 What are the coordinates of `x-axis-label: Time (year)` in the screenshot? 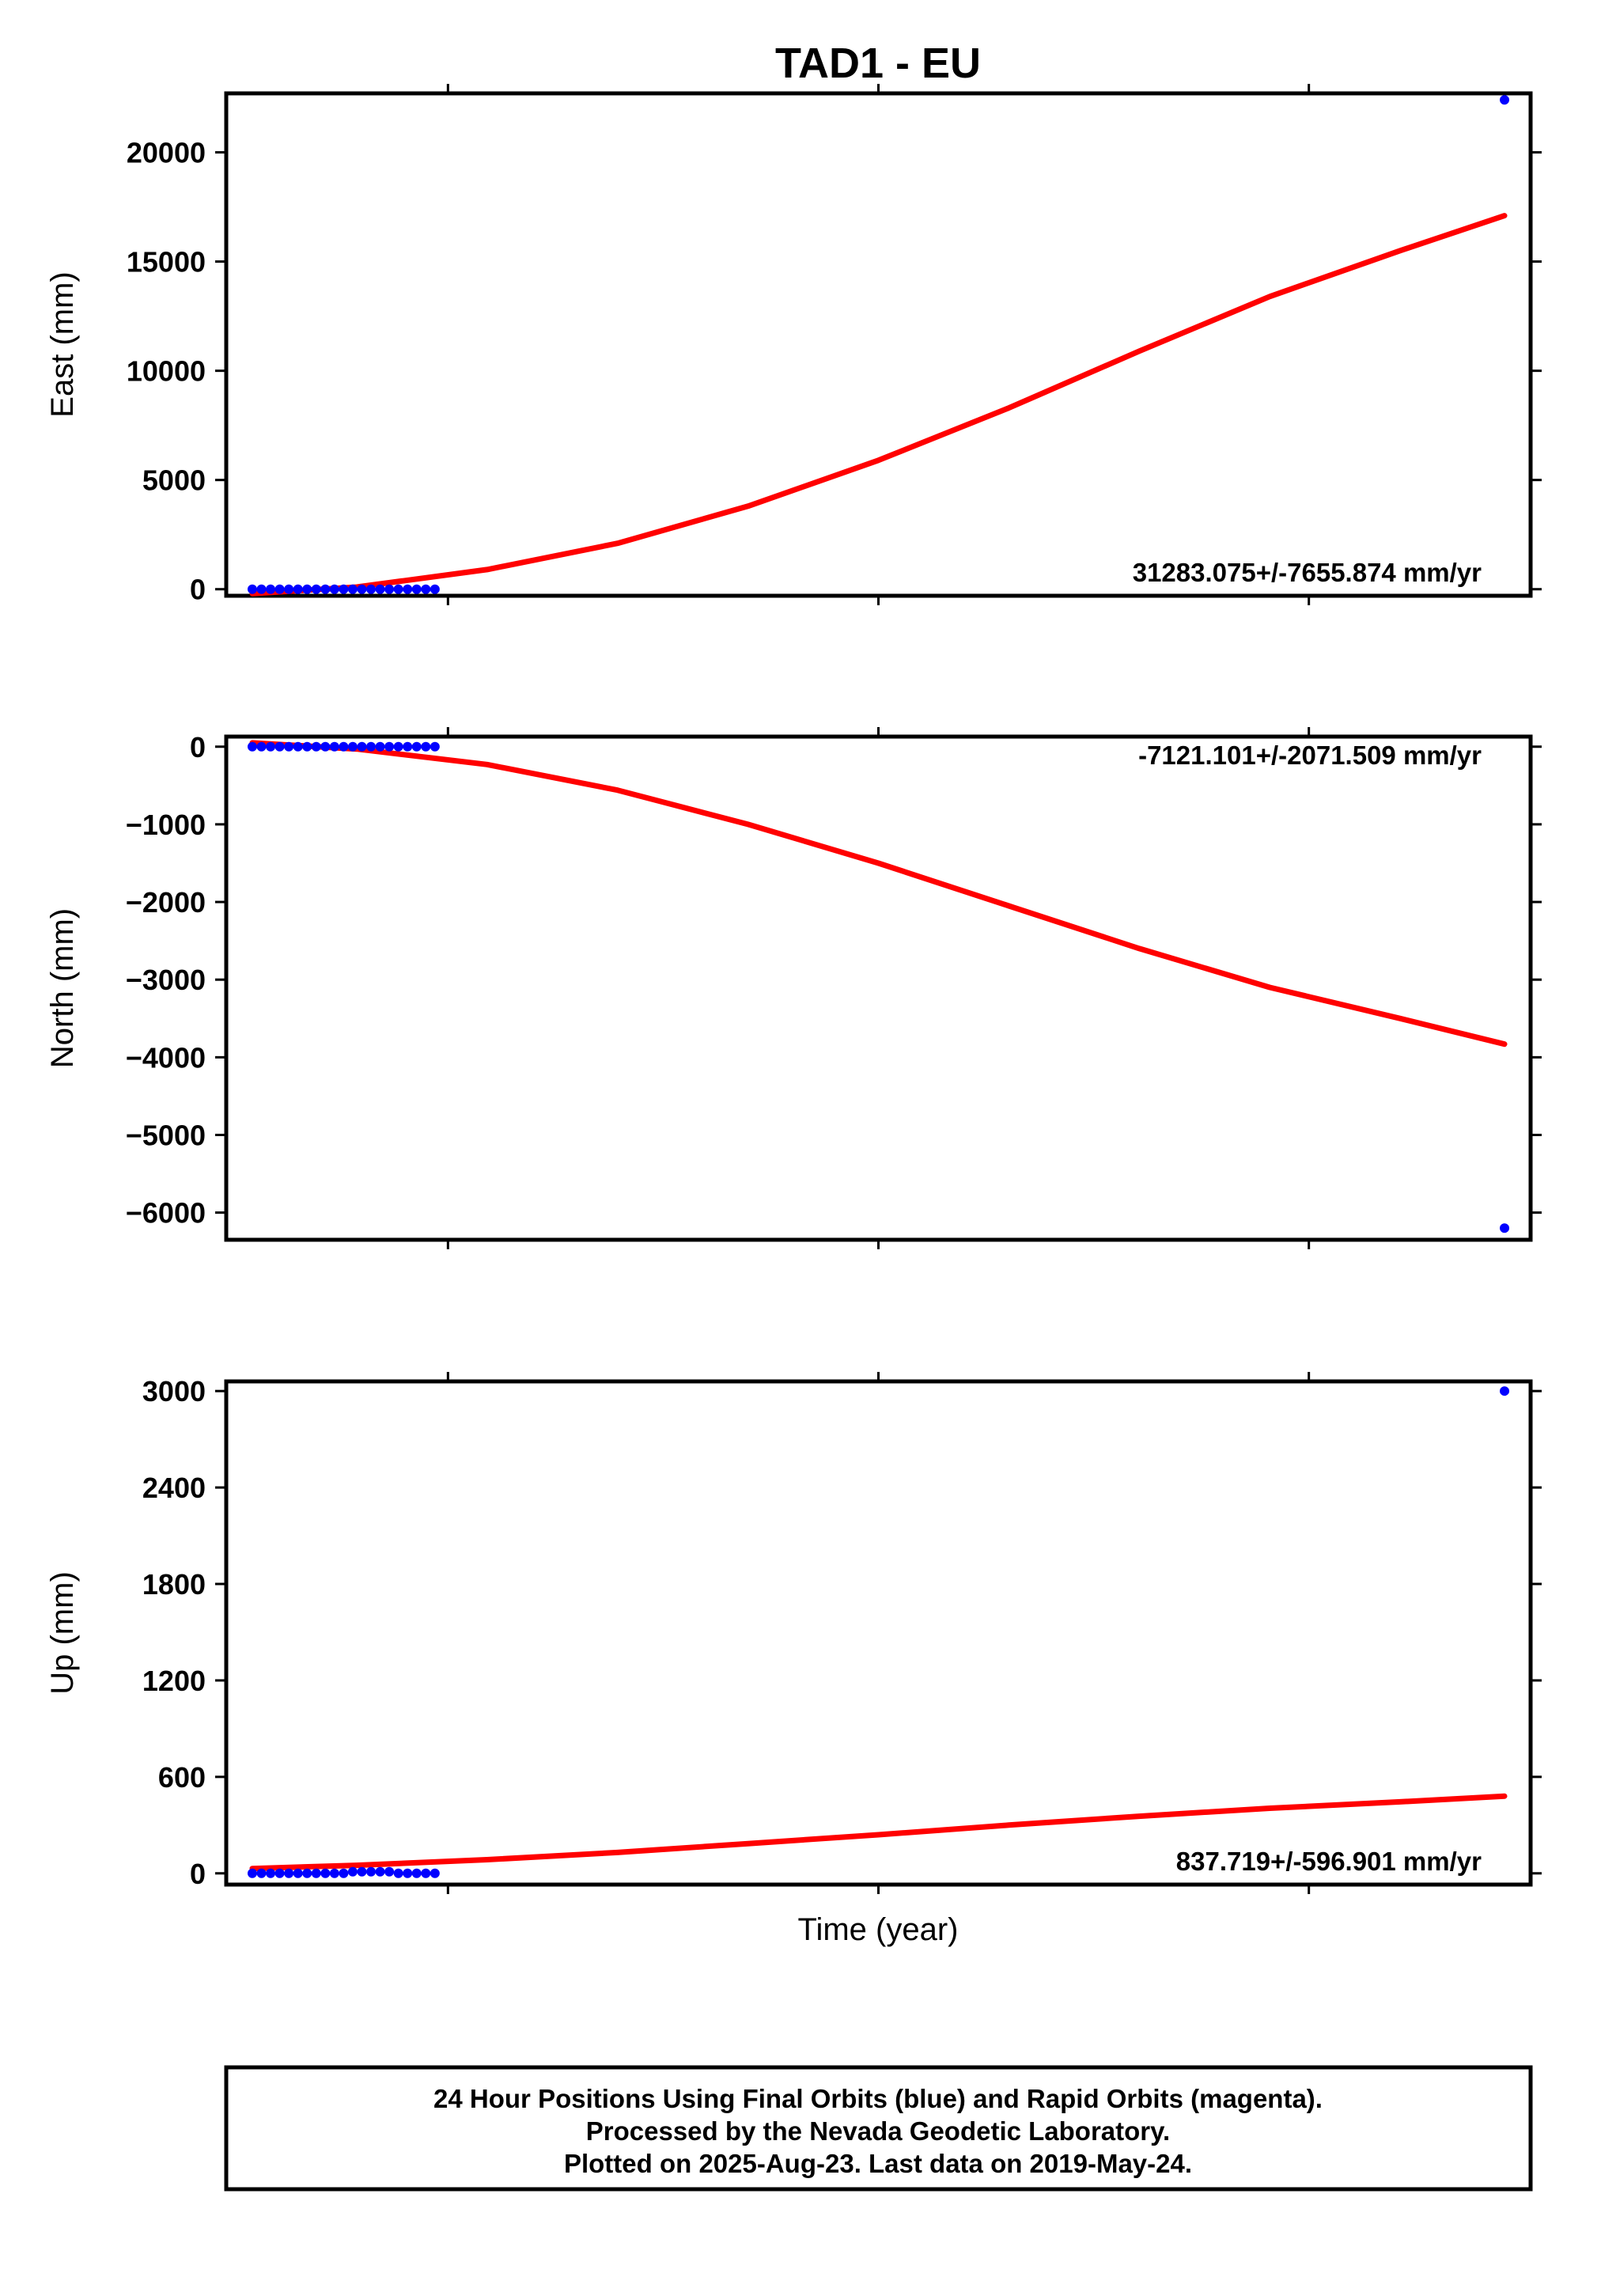 It's located at (879, 1929).